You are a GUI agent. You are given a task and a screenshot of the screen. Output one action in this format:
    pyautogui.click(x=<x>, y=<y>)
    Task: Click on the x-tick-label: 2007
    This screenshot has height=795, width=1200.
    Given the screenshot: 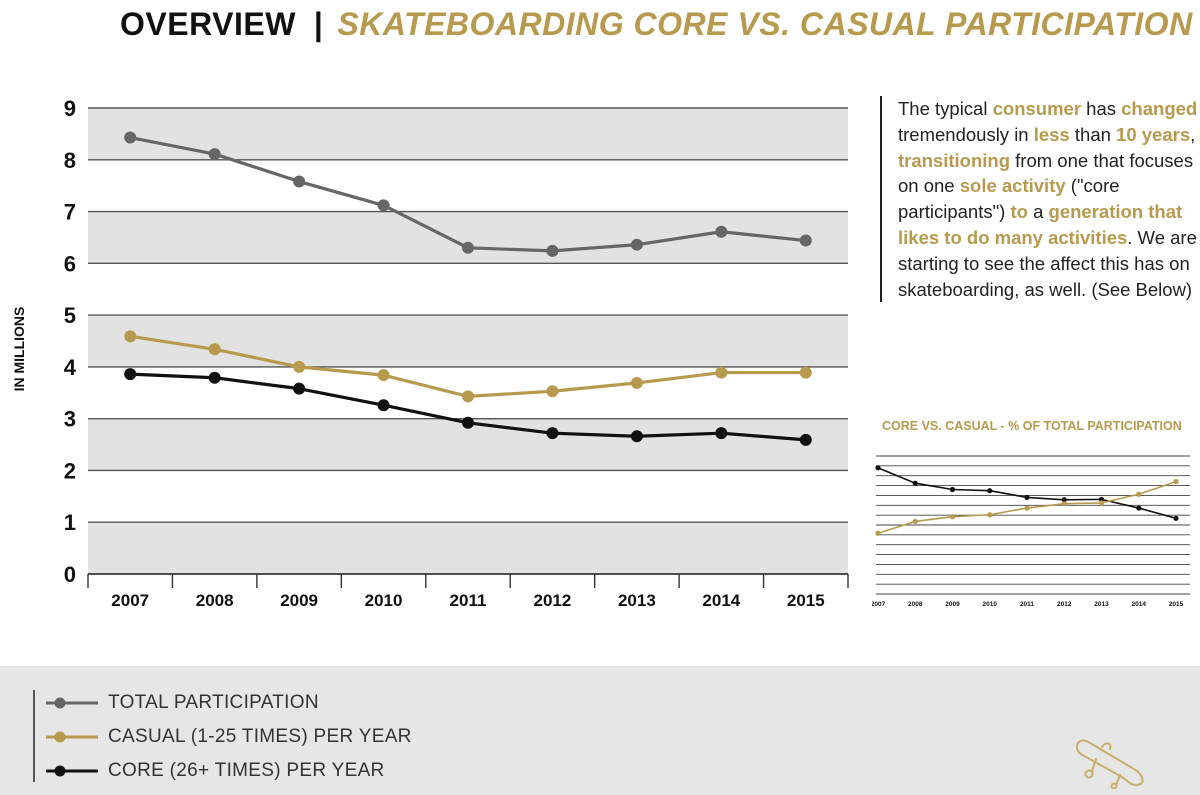 What is the action you would take?
    pyautogui.click(x=130, y=600)
    